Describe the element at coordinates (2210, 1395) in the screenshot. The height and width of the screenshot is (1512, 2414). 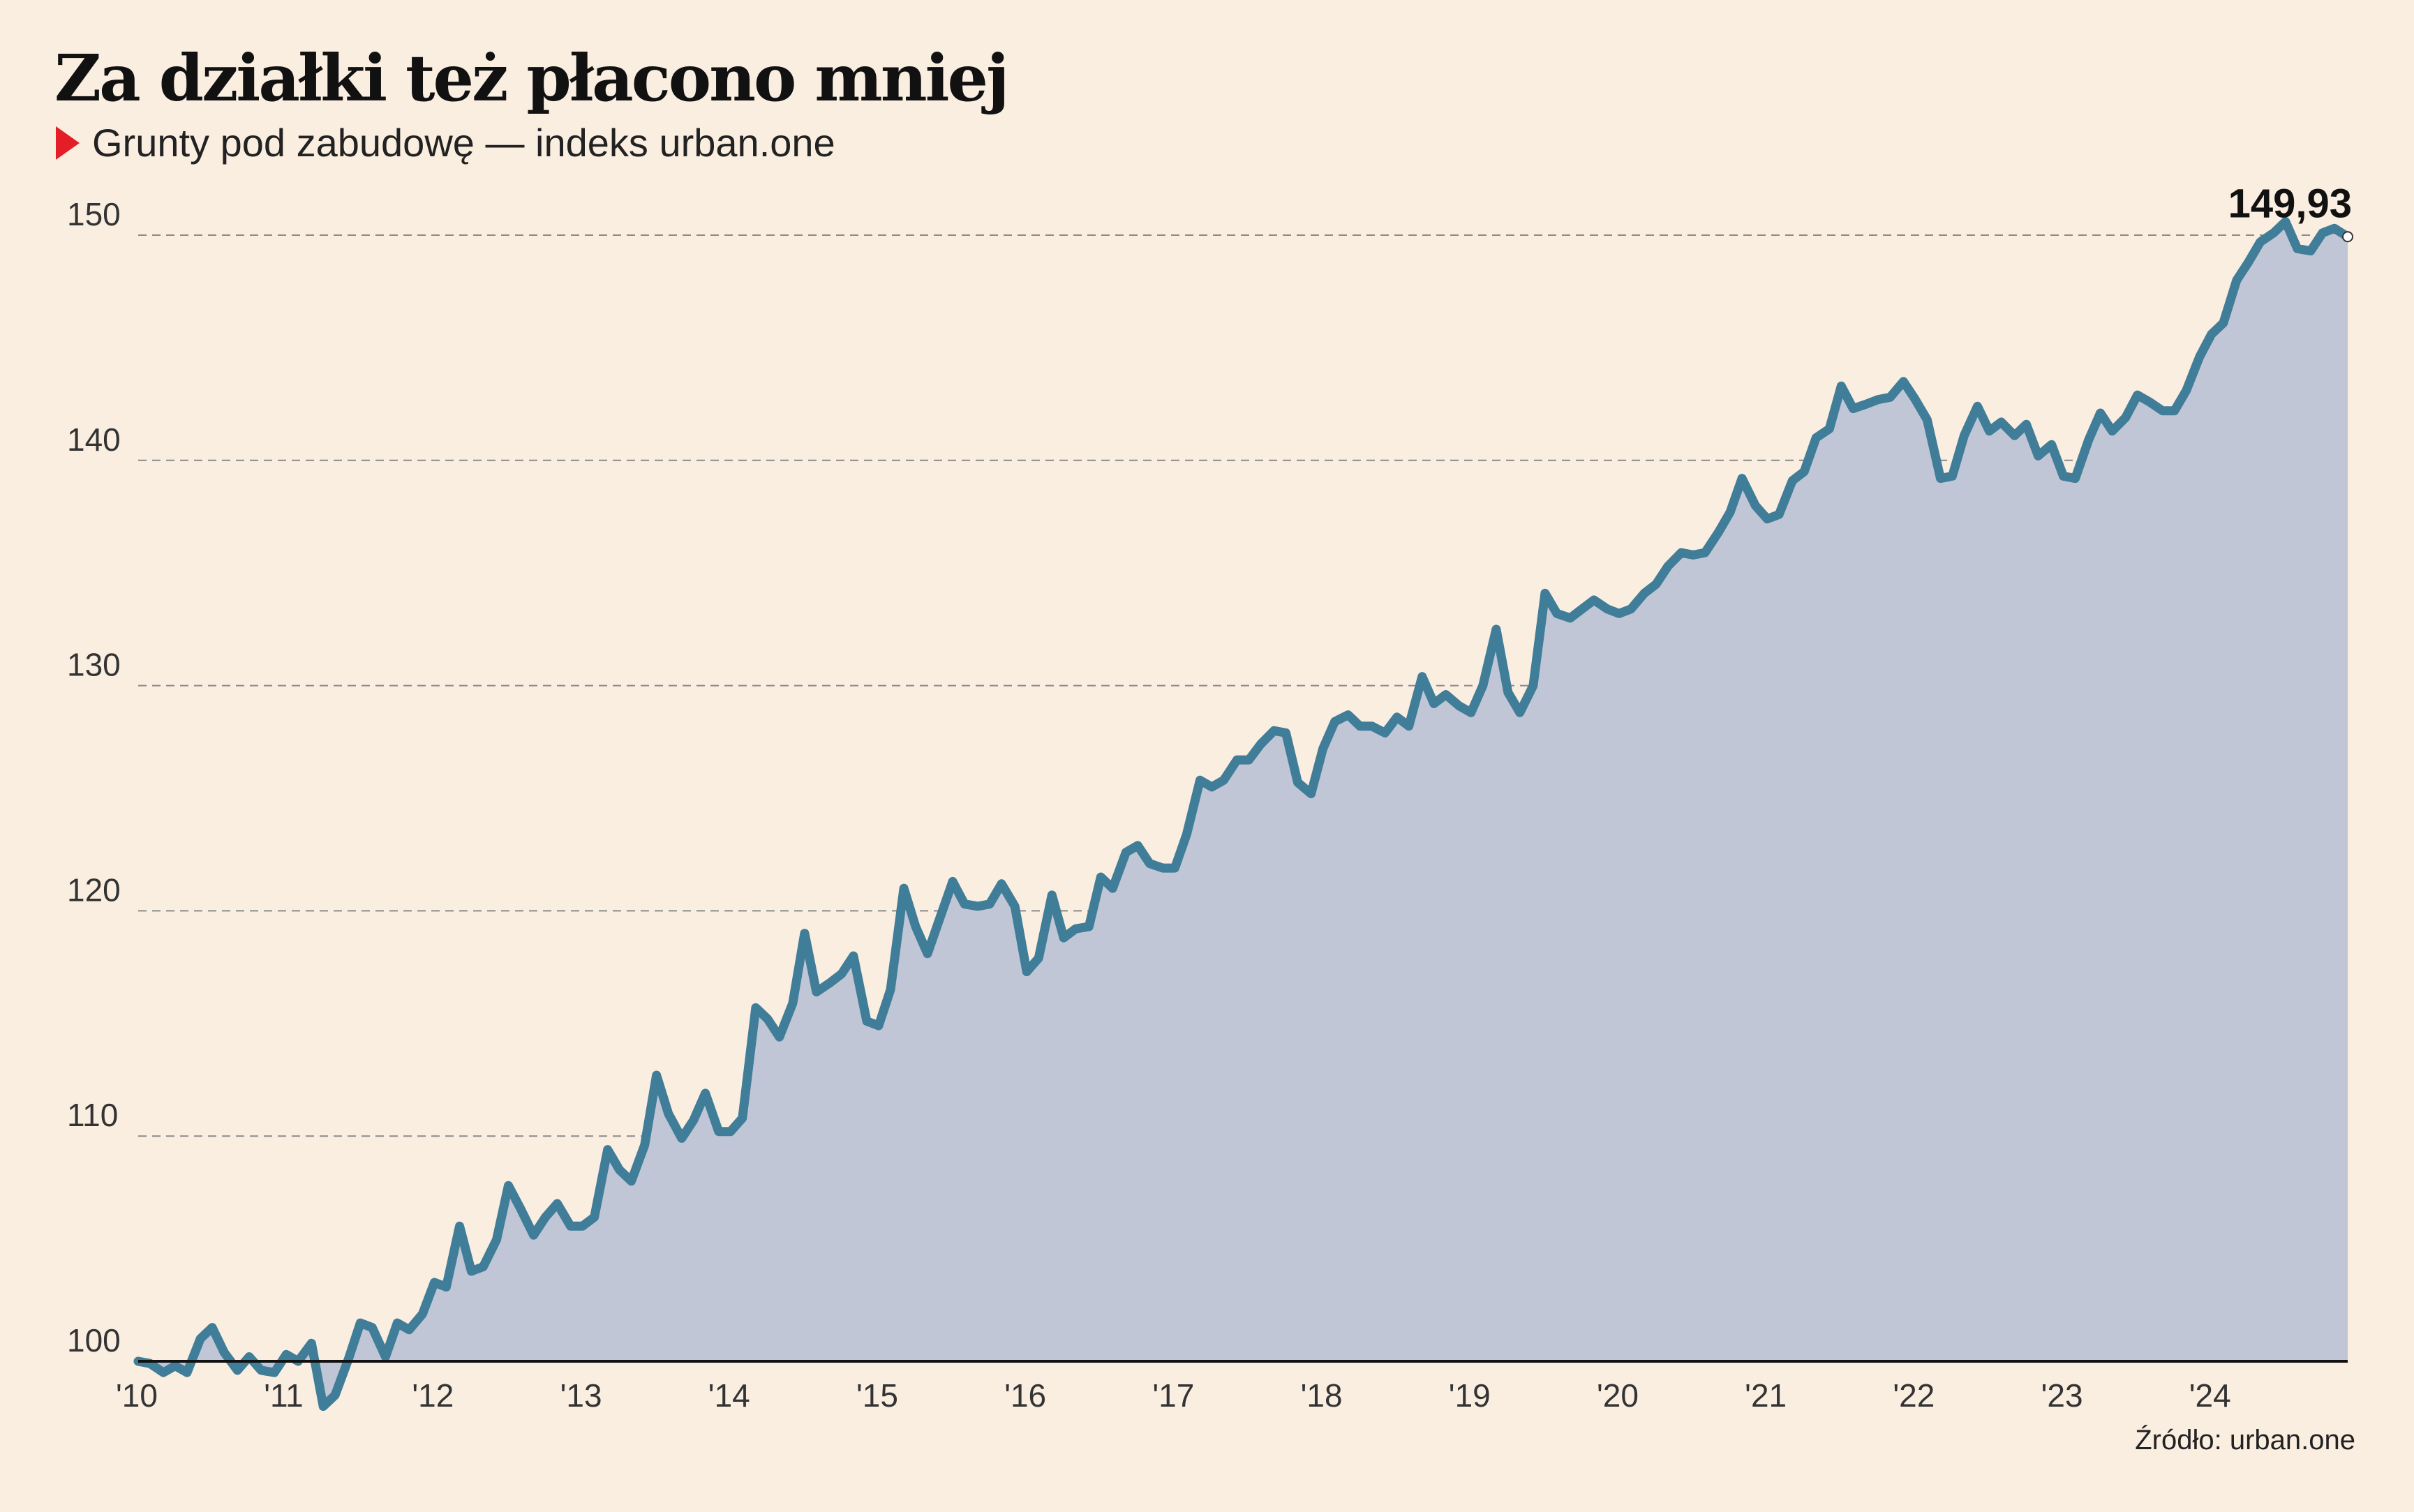
I see `x-tick-label: '24` at that location.